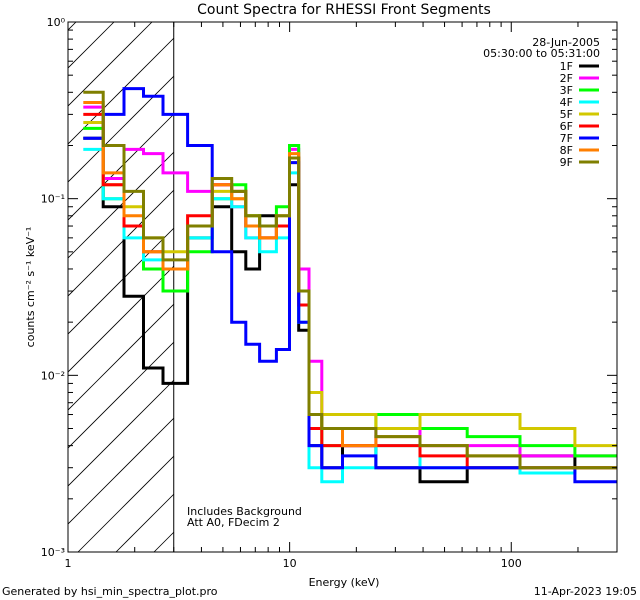  Describe the element at coordinates (110, 591) in the screenshot. I see `footer-generated-by: Generated by hsi_min_spectra_plot.pro` at that location.